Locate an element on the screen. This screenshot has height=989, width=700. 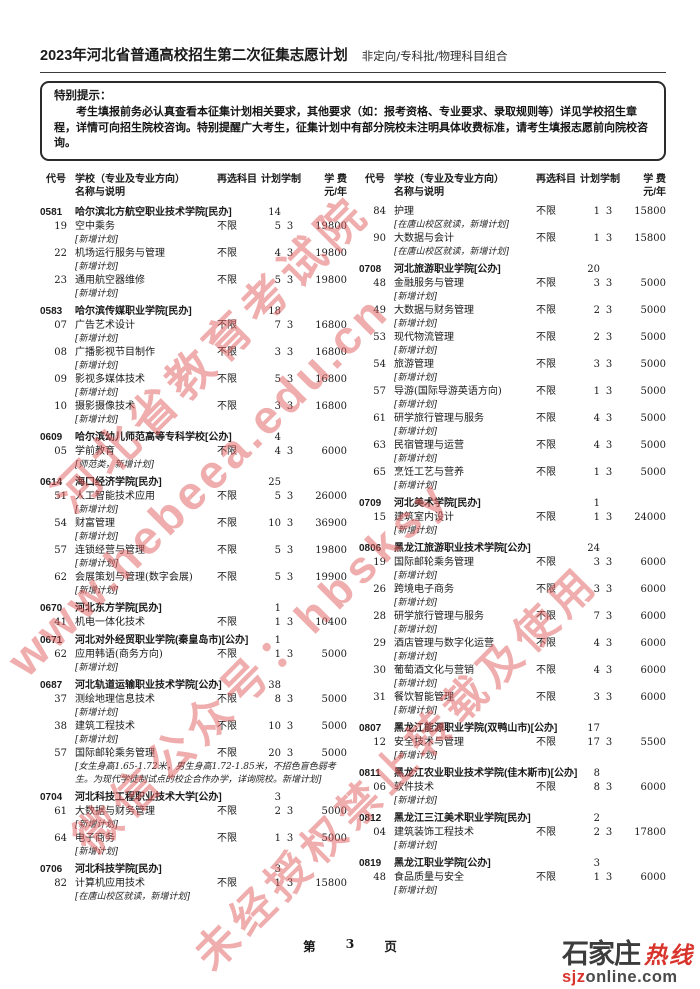
school-plan-total: 8 is located at coordinates (596, 773).